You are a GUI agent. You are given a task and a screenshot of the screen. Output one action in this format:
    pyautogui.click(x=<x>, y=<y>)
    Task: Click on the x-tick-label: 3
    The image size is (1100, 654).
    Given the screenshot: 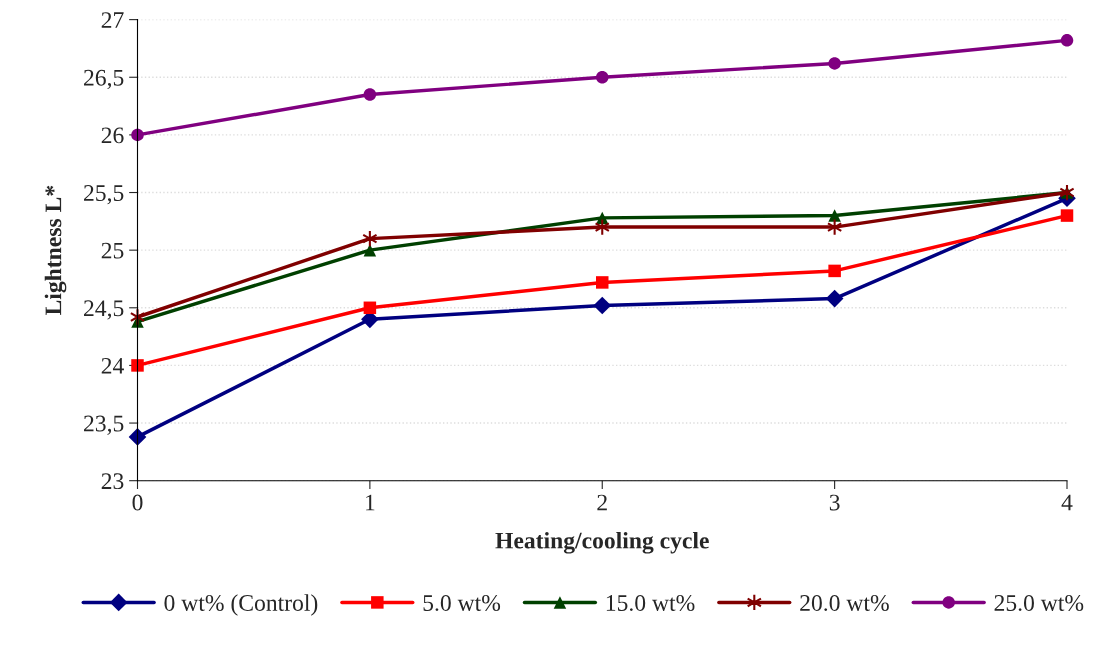 What is the action you would take?
    pyautogui.click(x=834, y=502)
    